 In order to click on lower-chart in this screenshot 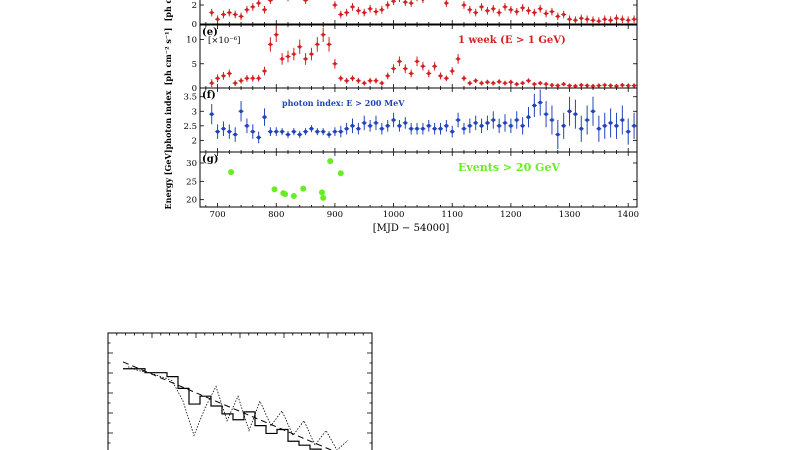, I will do `click(240, 391)`.